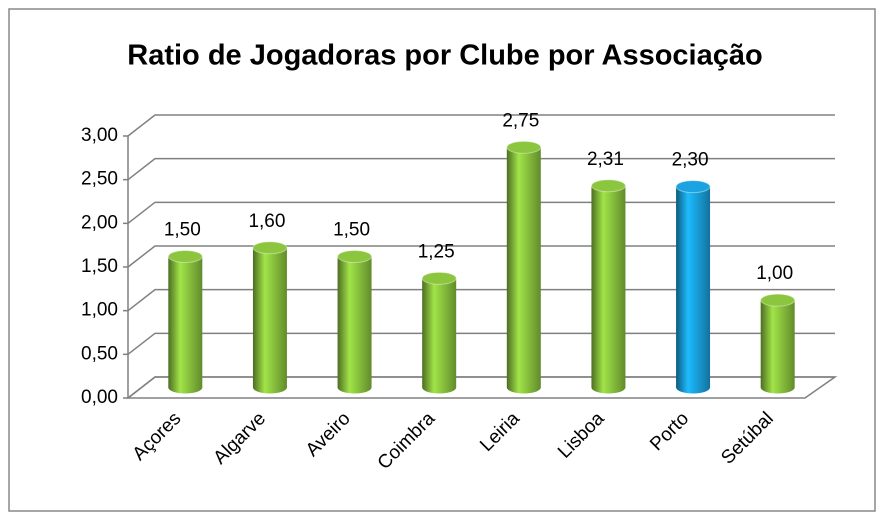 The height and width of the screenshot is (521, 885). I want to click on value-label: 1,60, so click(266, 221).